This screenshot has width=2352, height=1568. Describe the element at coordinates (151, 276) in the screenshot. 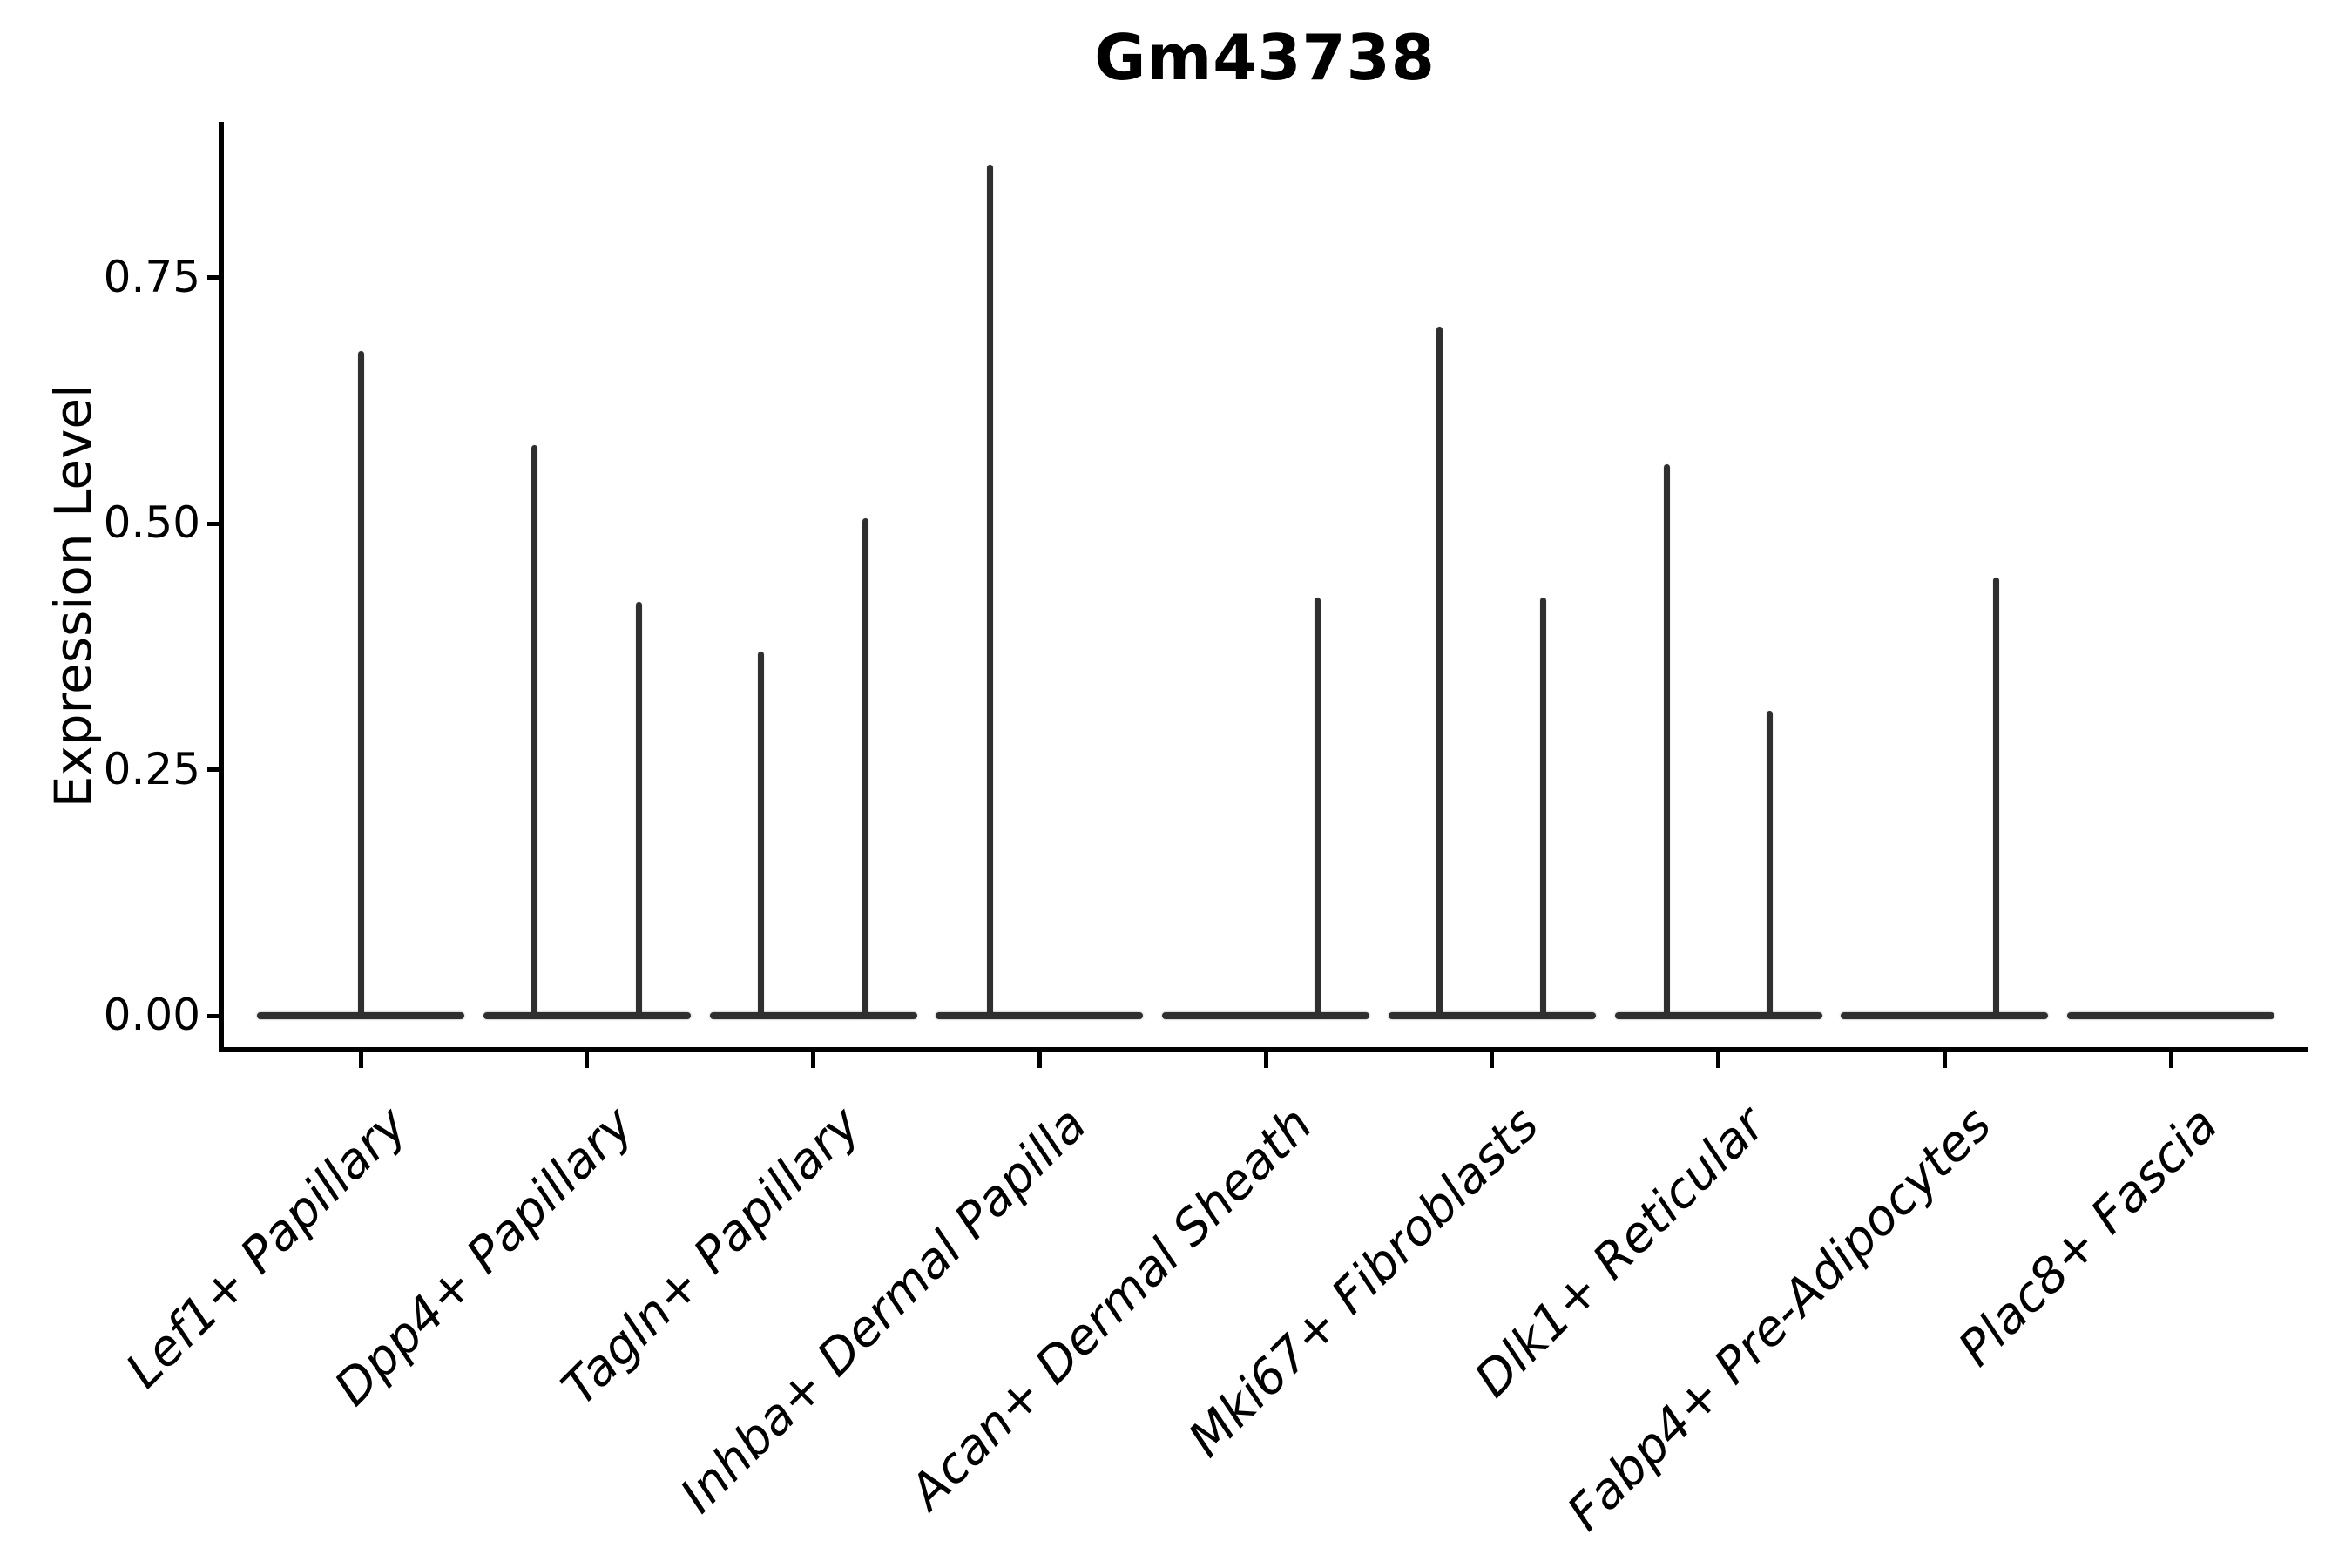

I see `y-tick-label: 0.75` at that location.